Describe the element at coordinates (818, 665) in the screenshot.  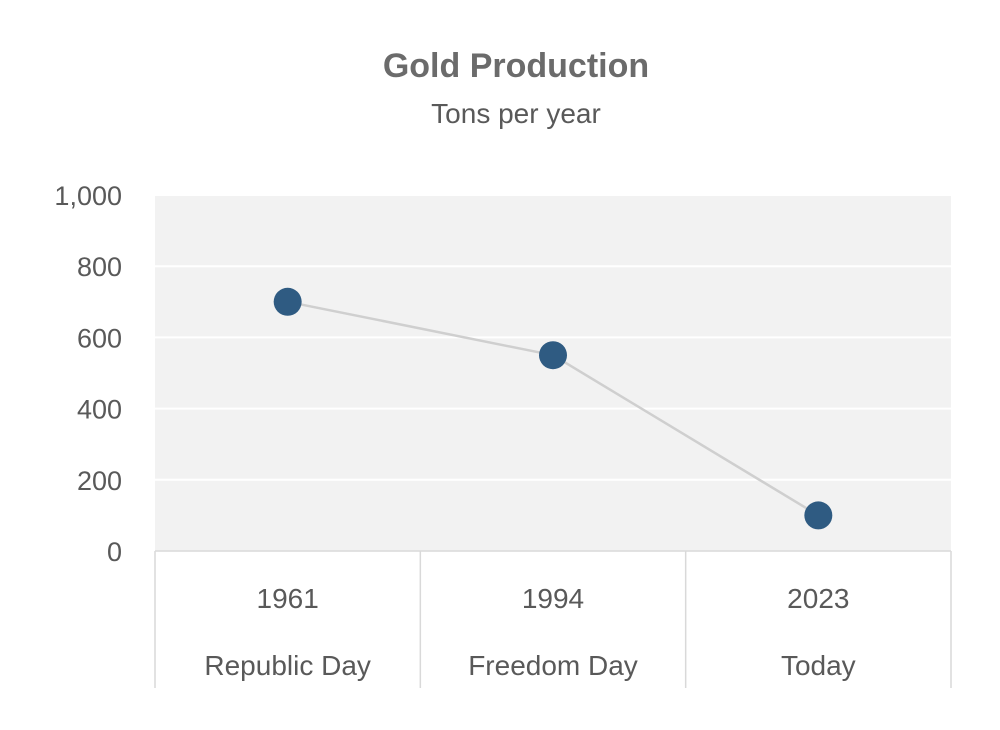
I see `category-label-2023: Today` at that location.